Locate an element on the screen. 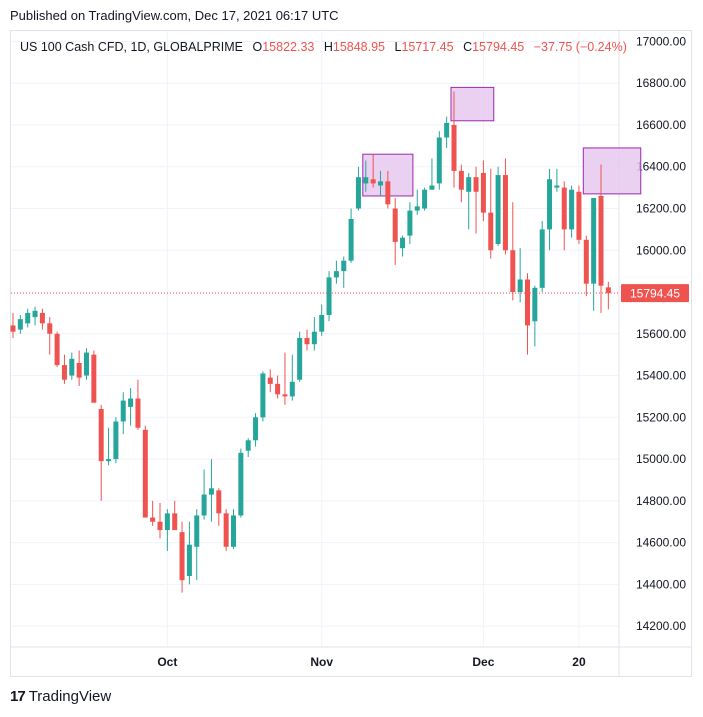 The width and height of the screenshot is (703, 717). legend-open-label: O is located at coordinates (257, 47).